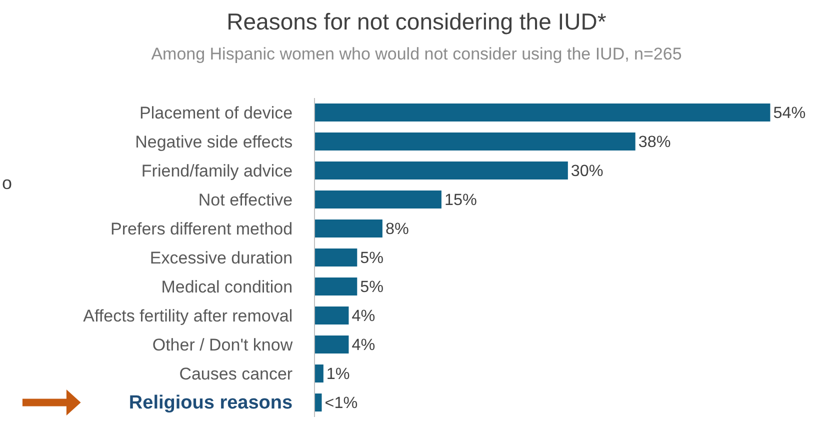 This screenshot has width=833, height=423. What do you see at coordinates (338, 373) in the screenshot?
I see `data-label: 1%` at bounding box center [338, 373].